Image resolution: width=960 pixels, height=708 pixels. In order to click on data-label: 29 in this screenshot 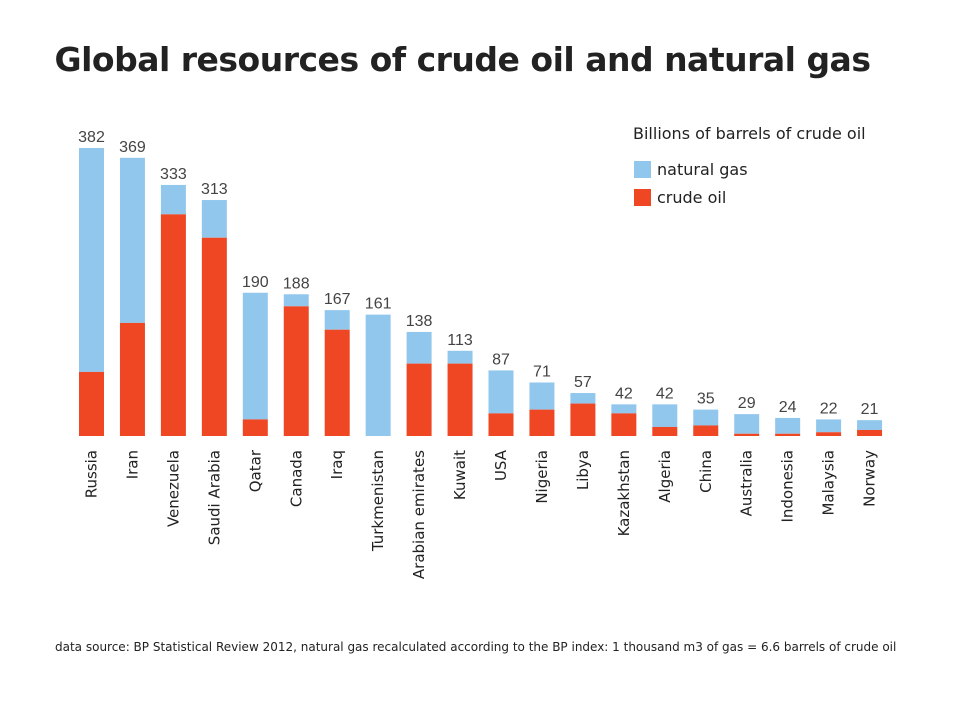, I will do `click(747, 403)`.